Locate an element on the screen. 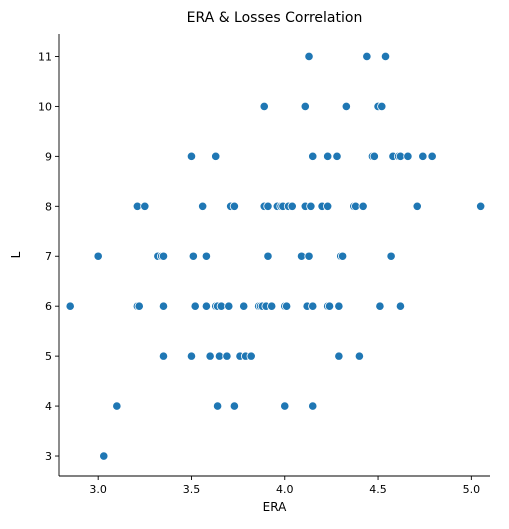 This screenshot has height=529, width=509. x-tick-label: 3.5 is located at coordinates (192, 489).